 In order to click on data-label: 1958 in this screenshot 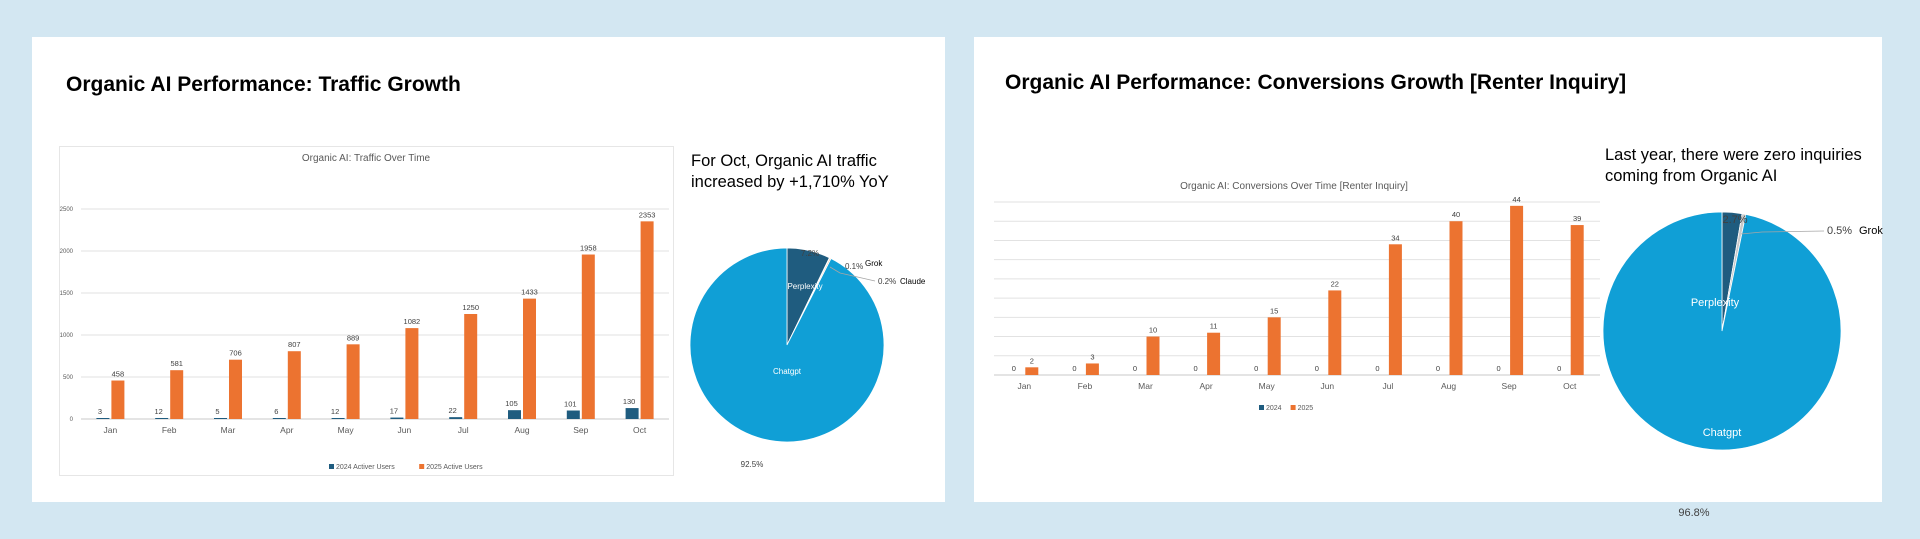, I will do `click(588, 248)`.